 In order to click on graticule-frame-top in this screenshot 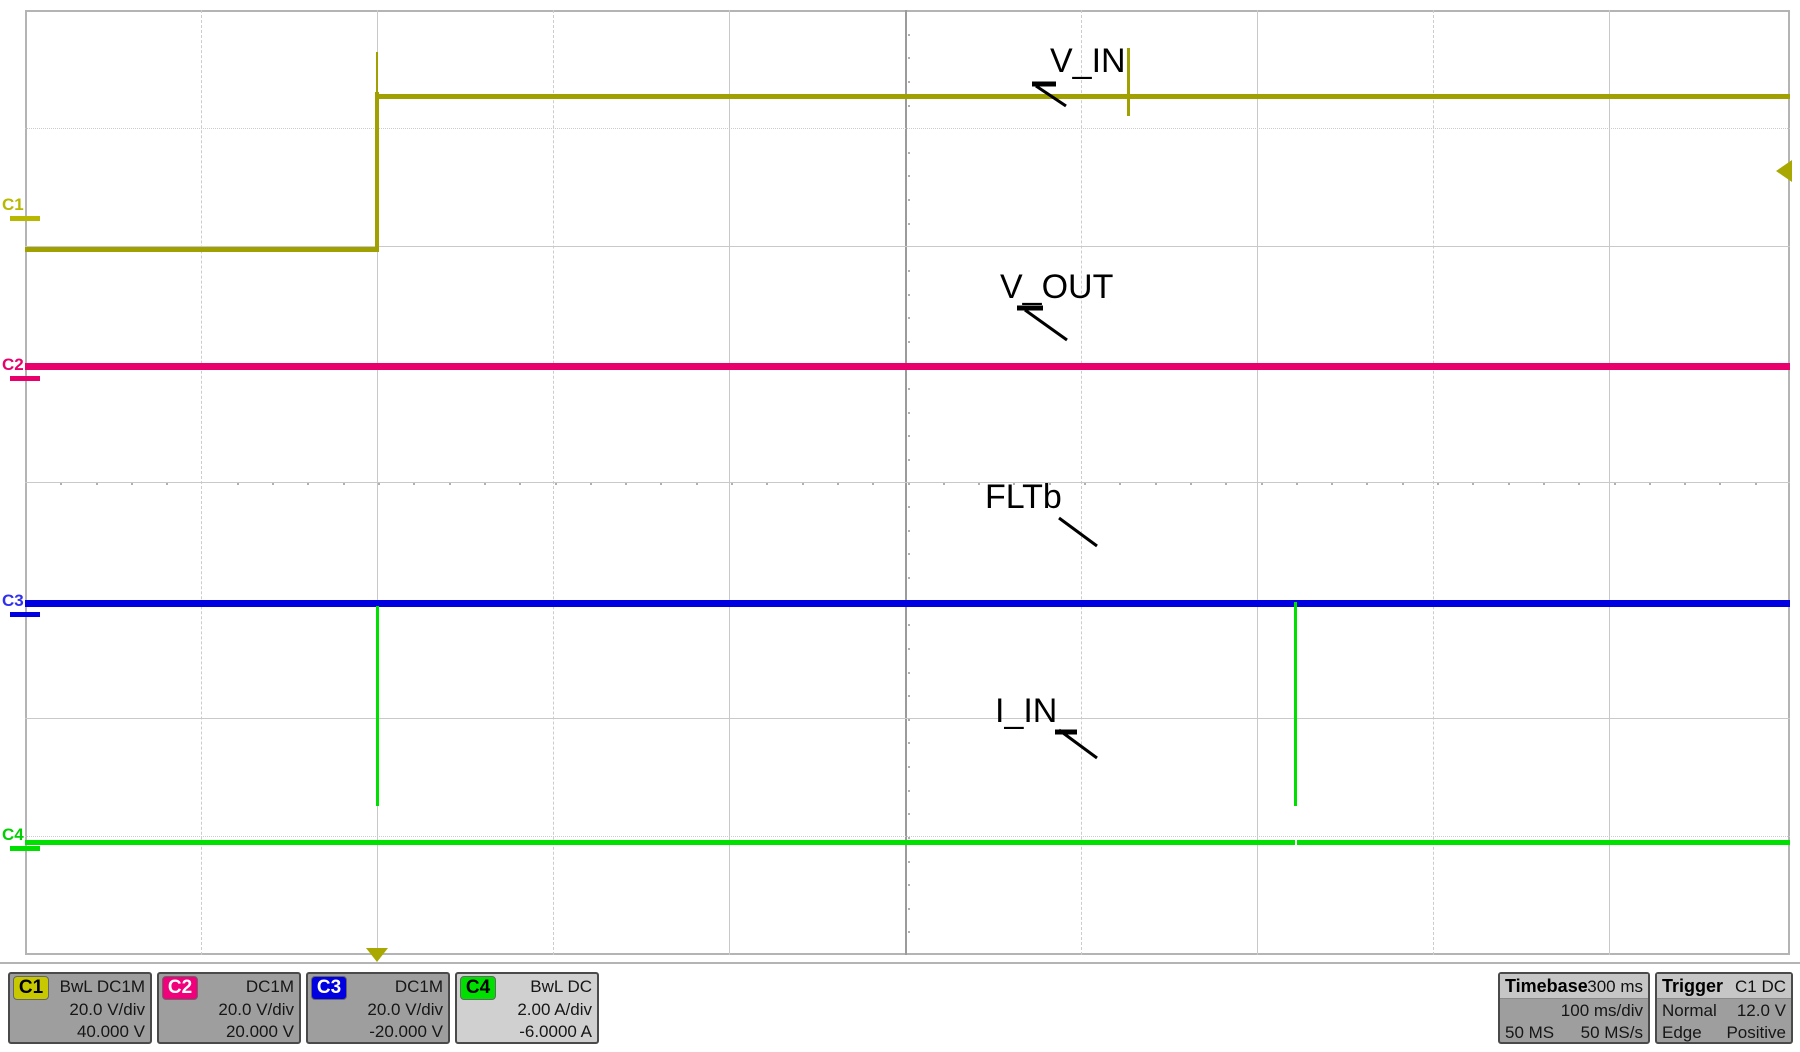, I will do `click(907, 11)`.